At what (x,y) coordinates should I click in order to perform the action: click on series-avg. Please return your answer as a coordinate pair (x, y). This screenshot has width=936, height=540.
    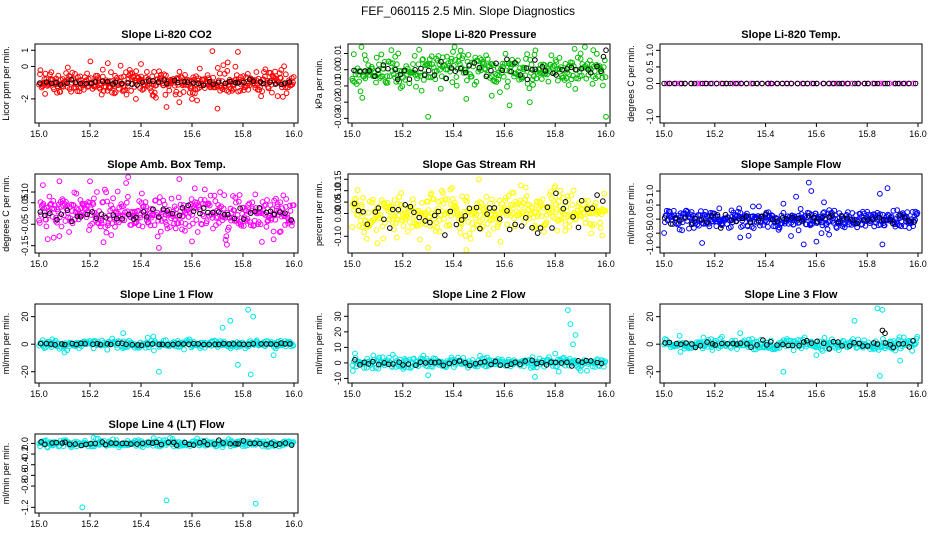
    Looking at the image, I should click on (478, 363).